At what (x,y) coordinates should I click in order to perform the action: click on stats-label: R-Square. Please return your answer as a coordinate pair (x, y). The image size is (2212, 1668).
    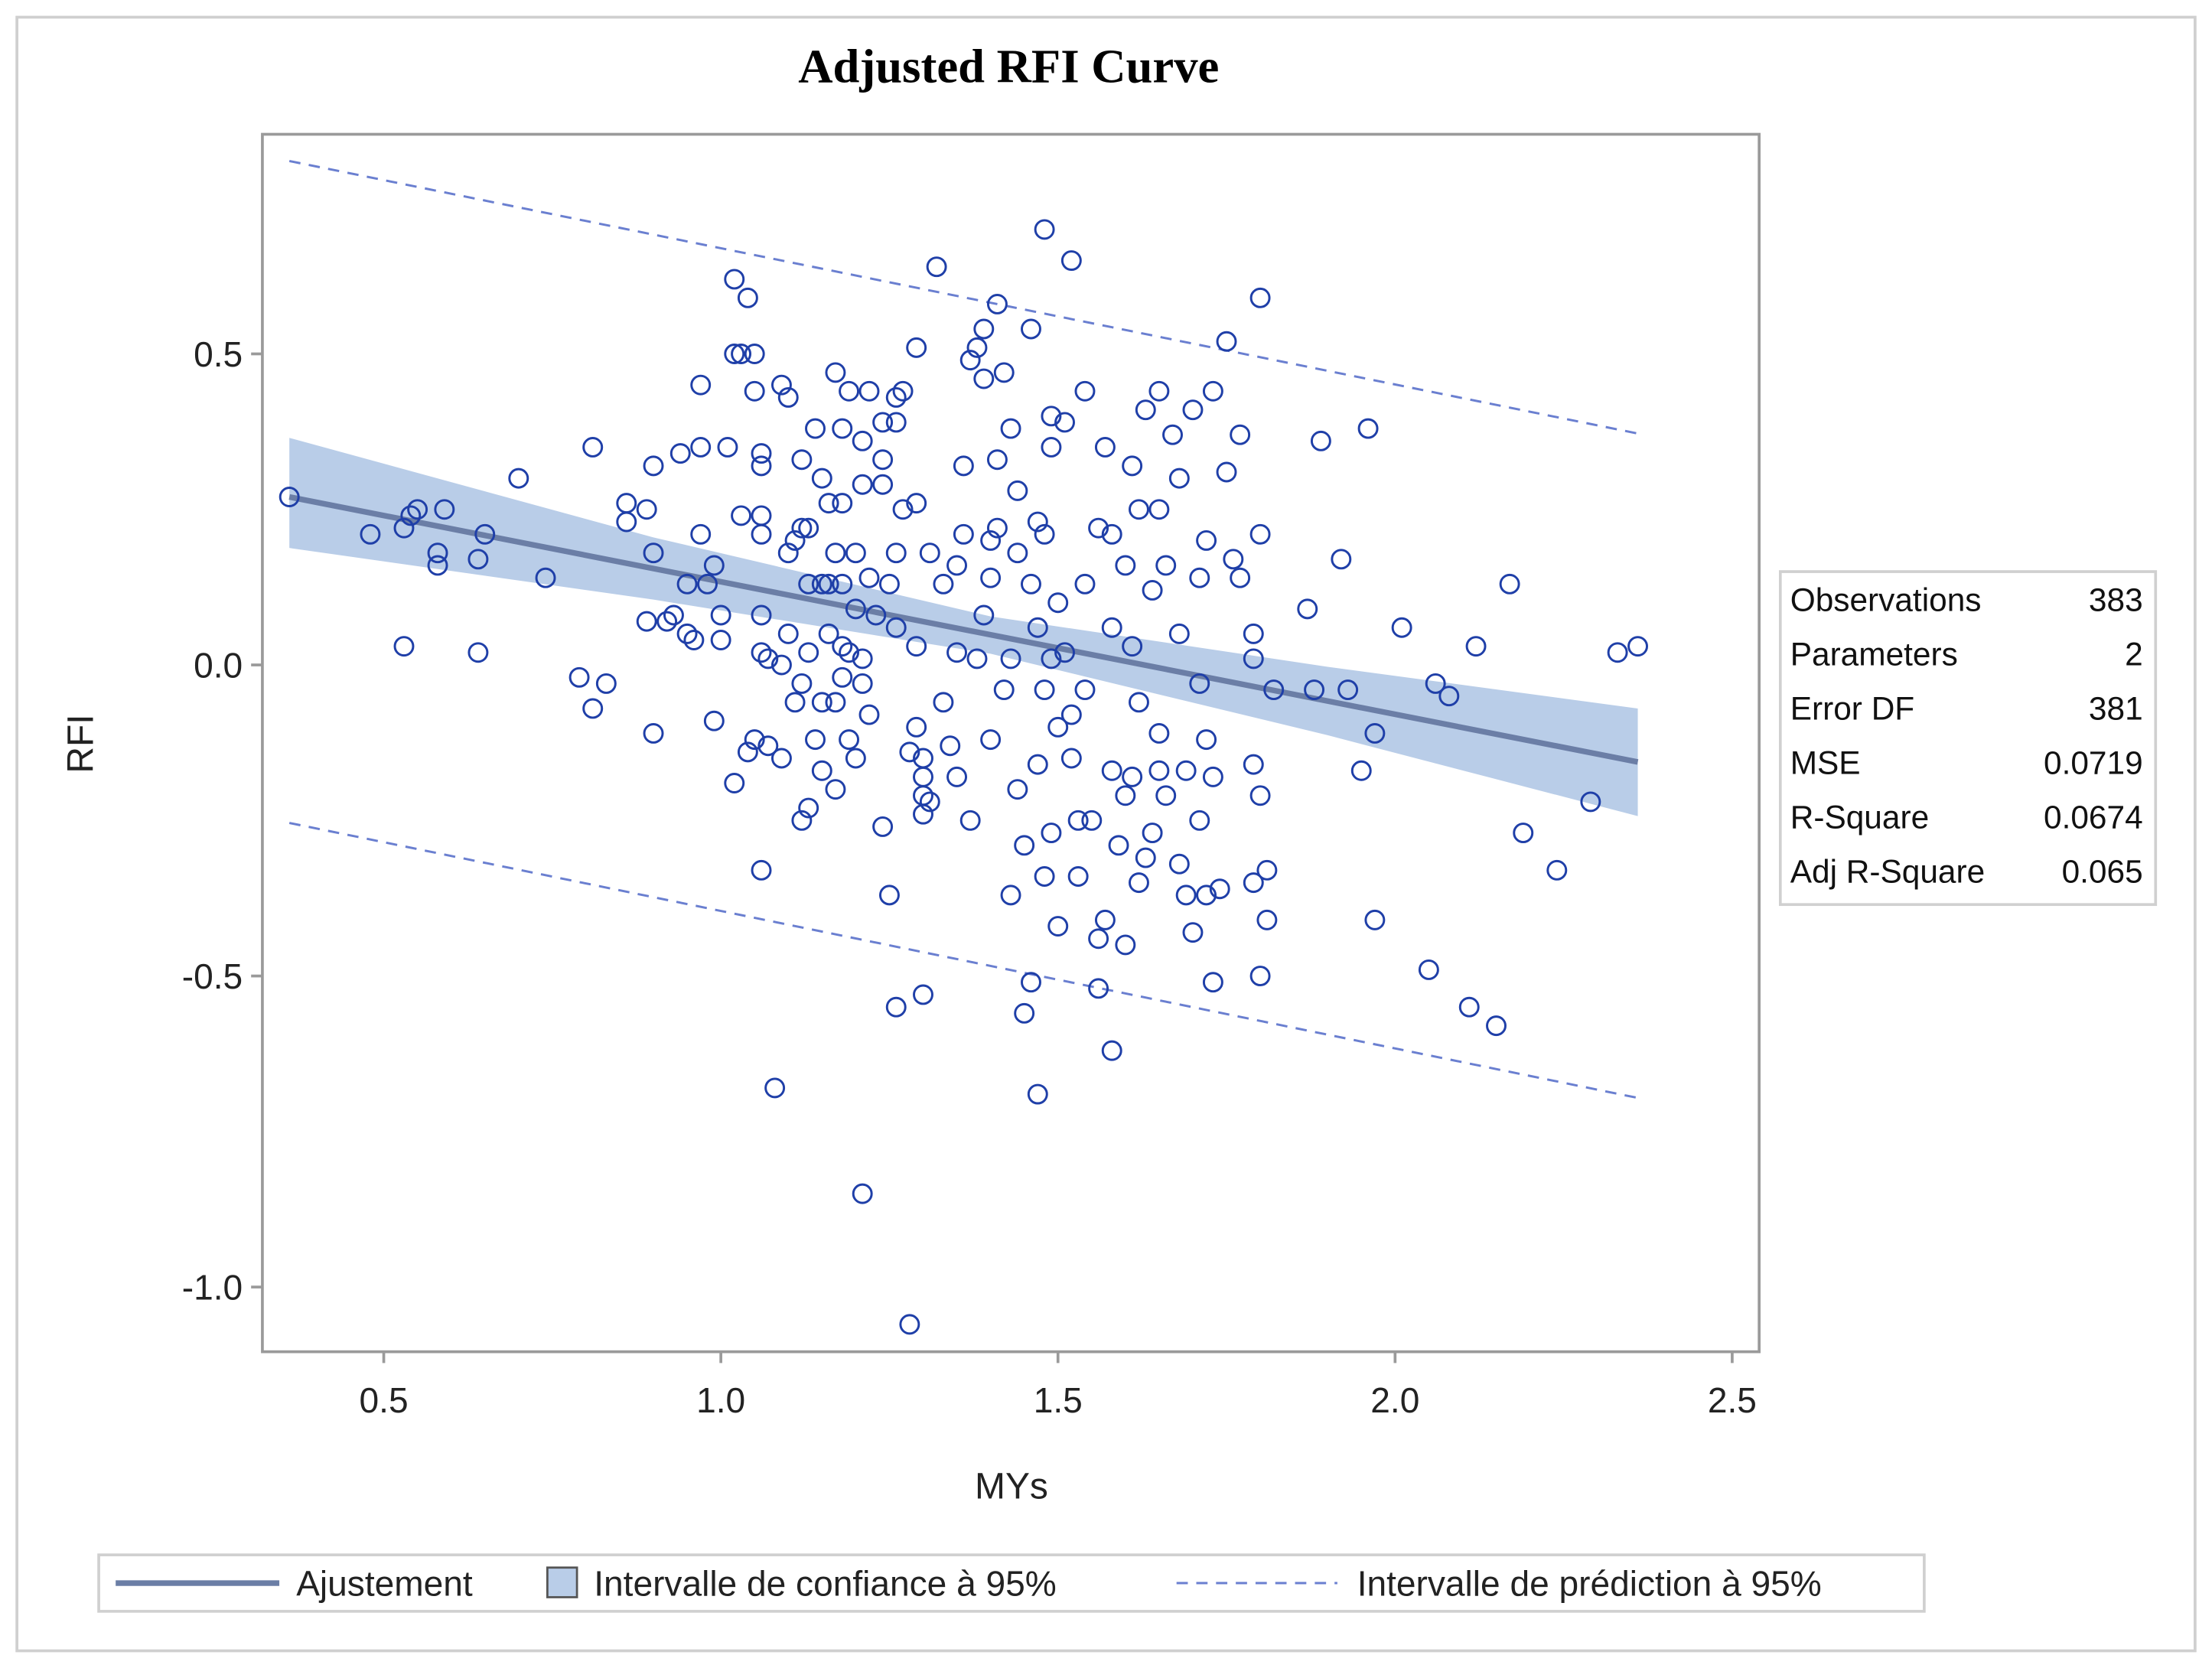
    Looking at the image, I should click on (1859, 818).